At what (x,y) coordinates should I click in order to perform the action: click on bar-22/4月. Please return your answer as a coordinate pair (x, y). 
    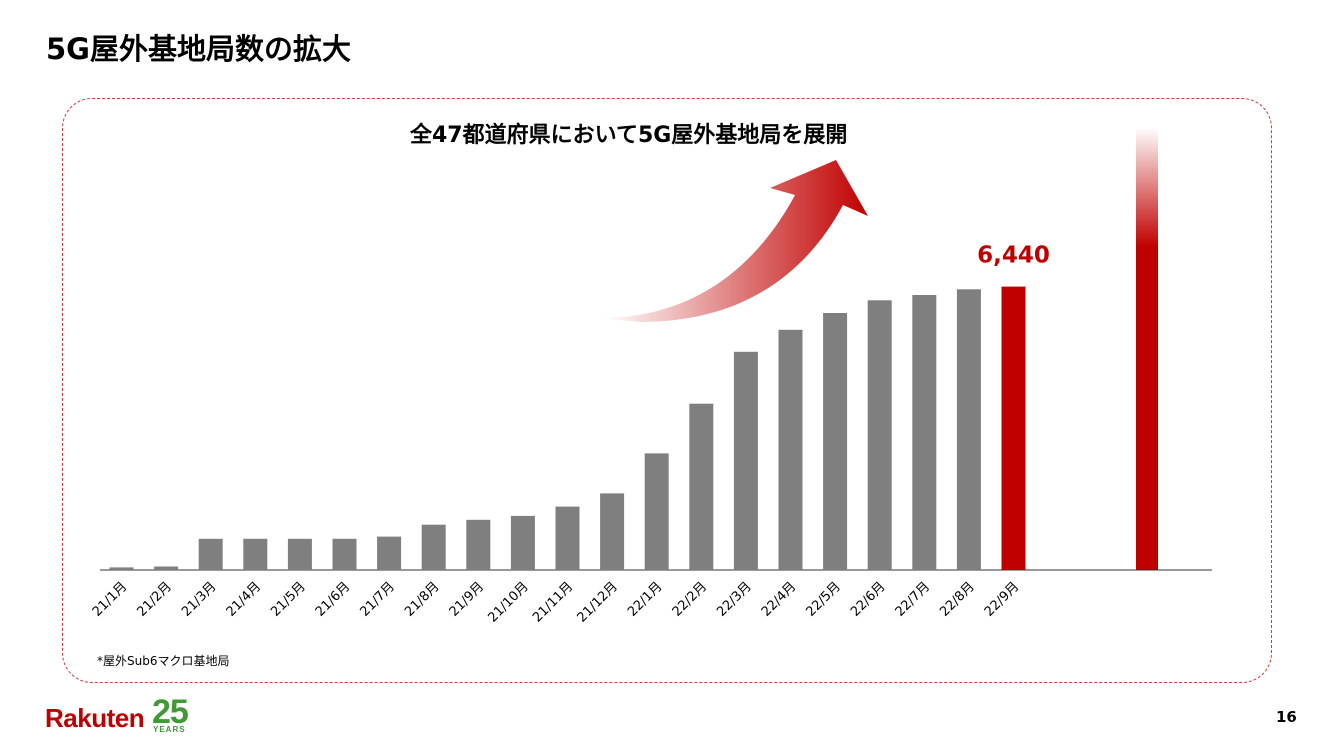
    Looking at the image, I should click on (790, 449).